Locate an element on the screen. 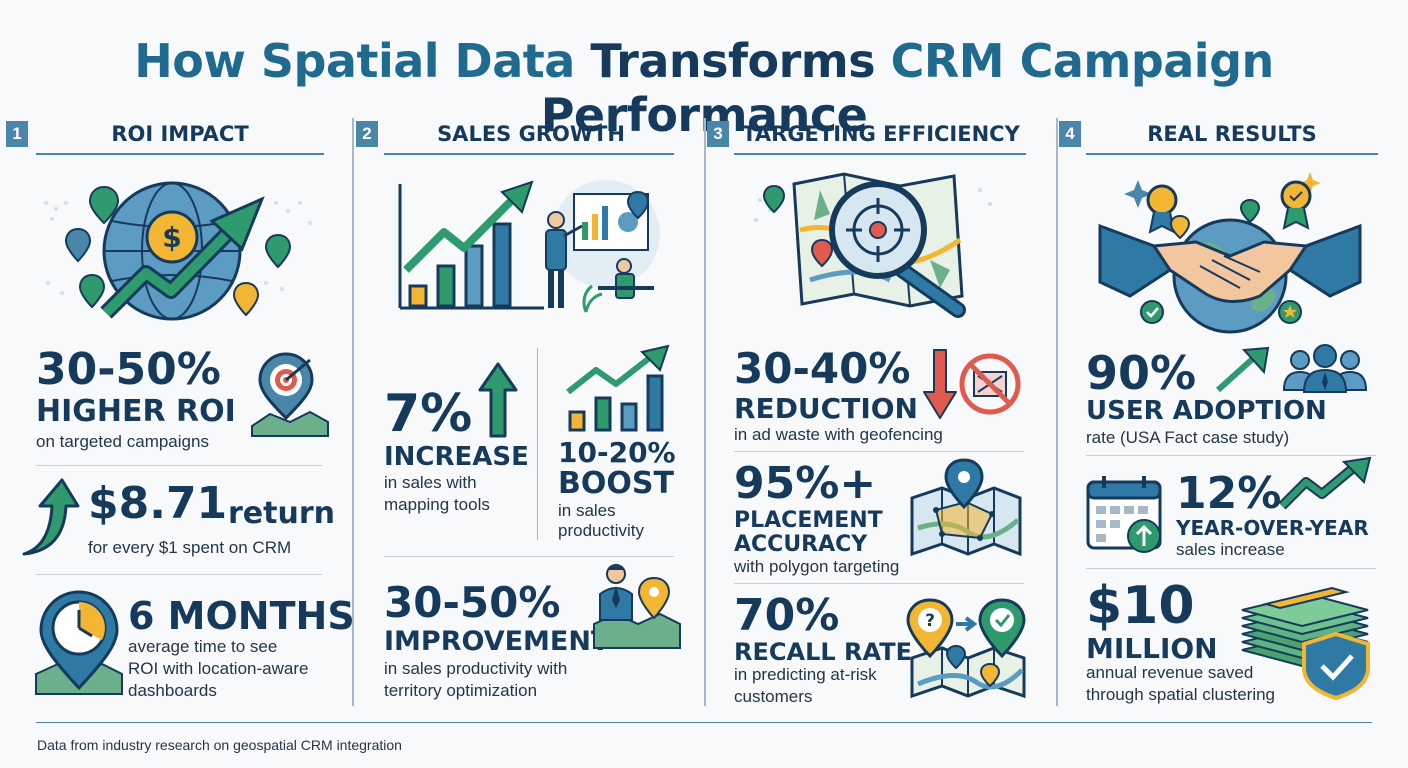  stat-desc-line: territory optimization is located at coordinates (461, 690).